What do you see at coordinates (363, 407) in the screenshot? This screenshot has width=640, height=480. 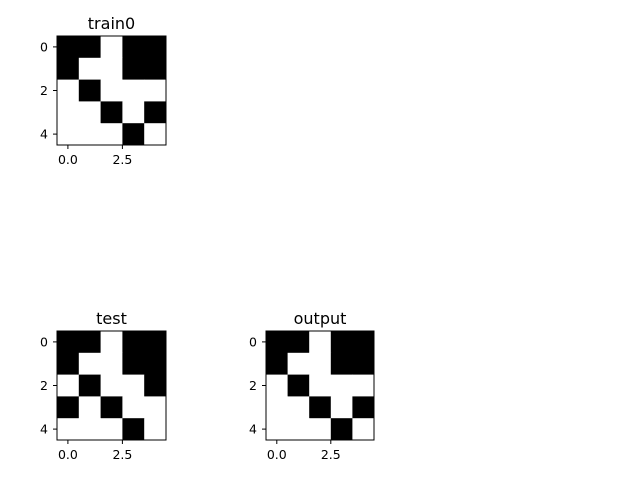 I see `heatmap-cell-output-r3-c4` at bounding box center [363, 407].